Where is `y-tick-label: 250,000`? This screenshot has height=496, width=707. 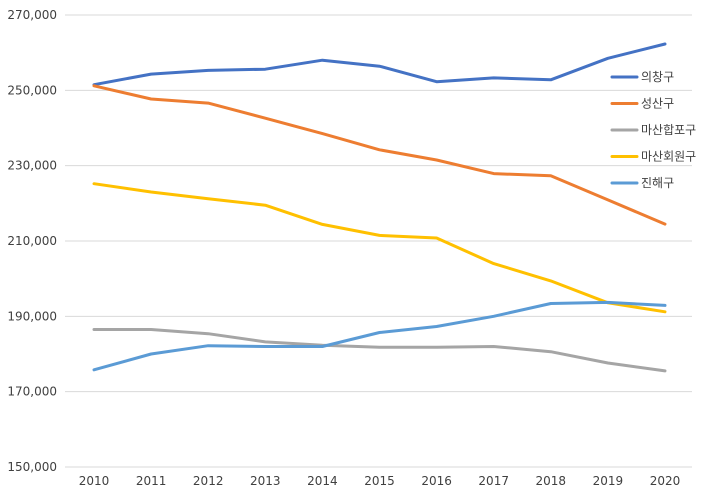
y-tick-label: 250,000 is located at coordinates (32, 90).